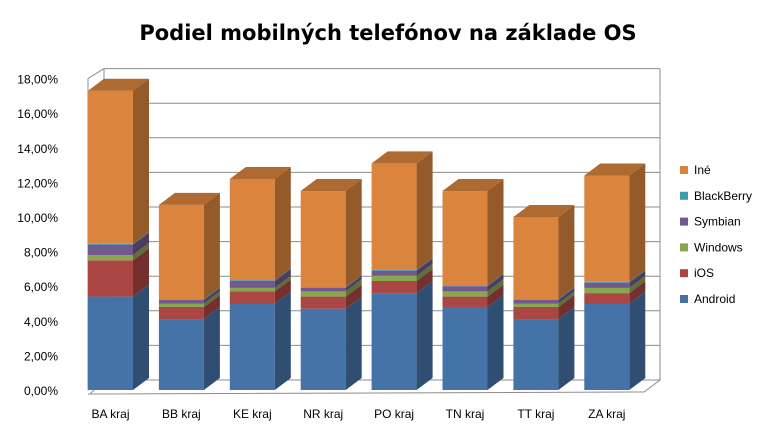 The width and height of the screenshot is (776, 428). I want to click on legend-item: iOS, so click(697, 273).